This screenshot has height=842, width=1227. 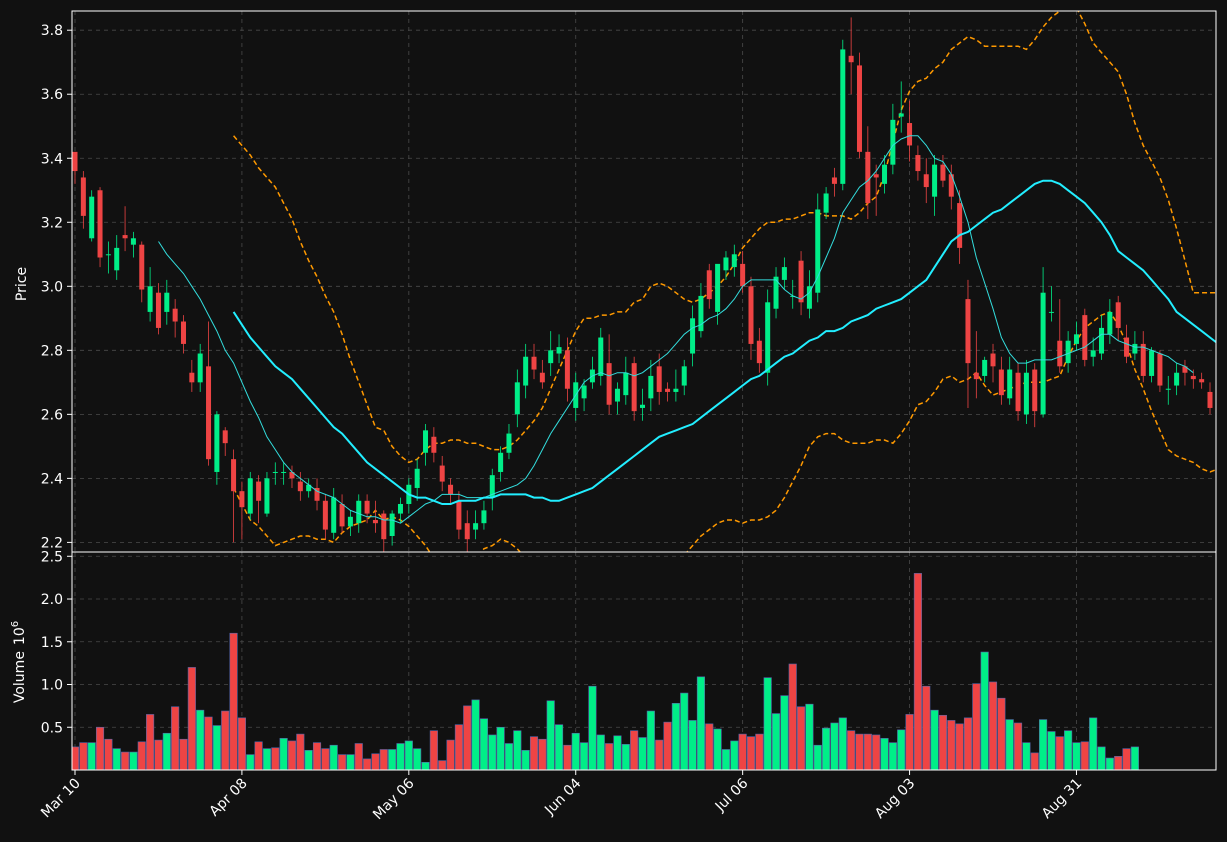 What do you see at coordinates (20, 636) in the screenshot?
I see `volume-axis-label-base: 10` at bounding box center [20, 636].